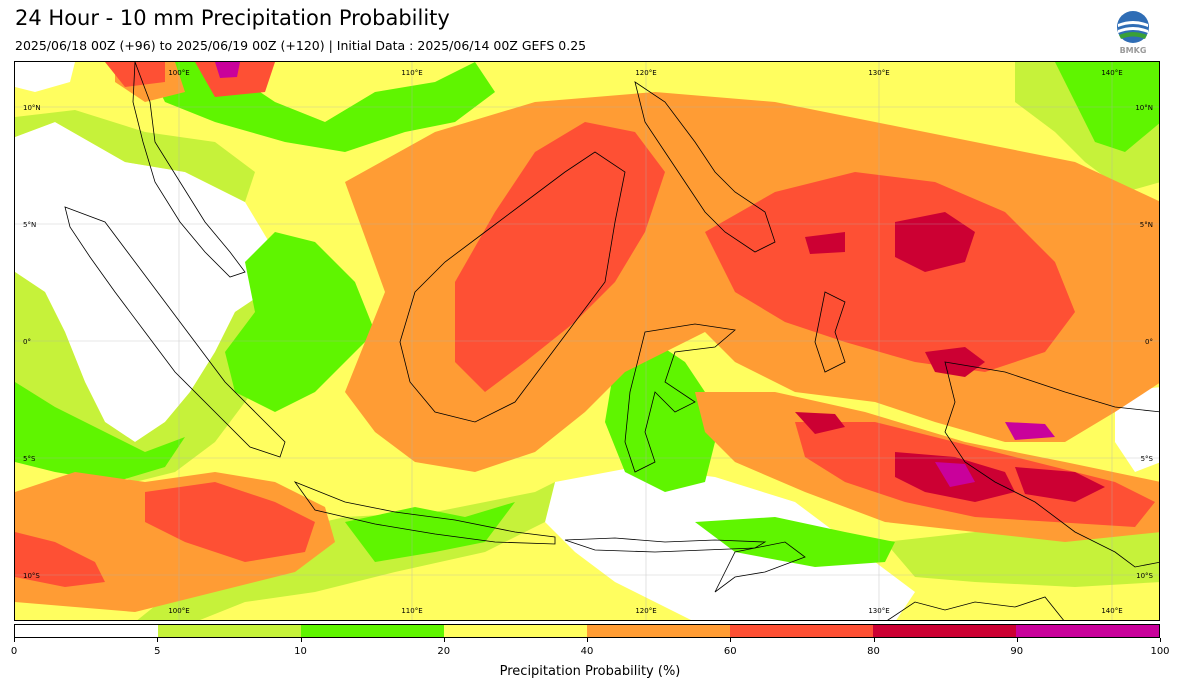  Describe the element at coordinates (560, 257) in the screenshot. I see `prob-60-80-borneo` at that location.